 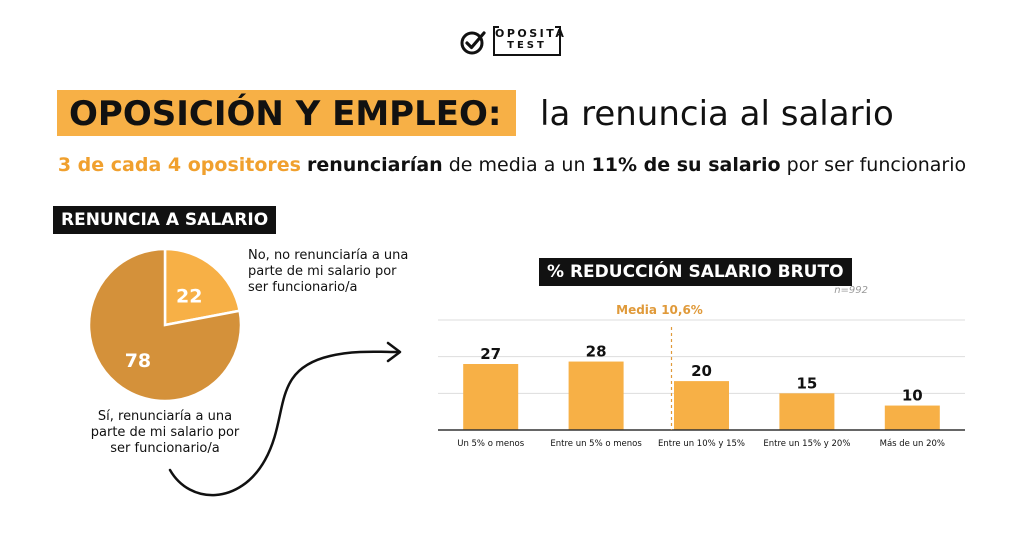 What do you see at coordinates (701, 371) in the screenshot?
I see `bar-value-label-2: 20` at bounding box center [701, 371].